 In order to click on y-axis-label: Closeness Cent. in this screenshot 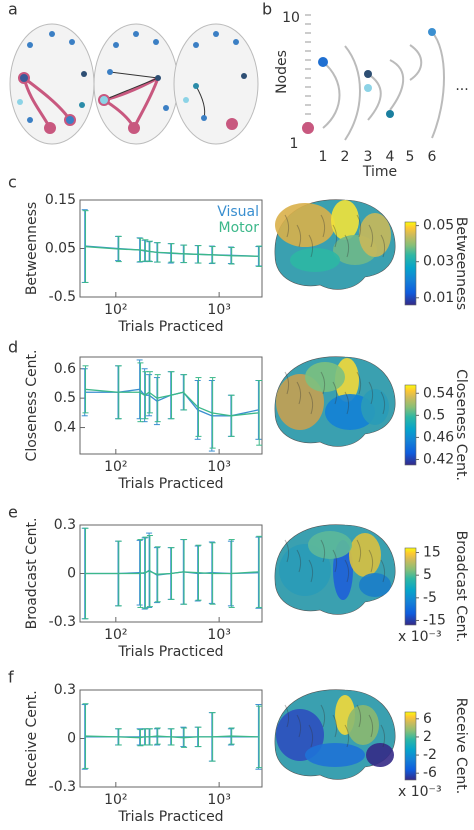, I will do `click(32, 406)`.